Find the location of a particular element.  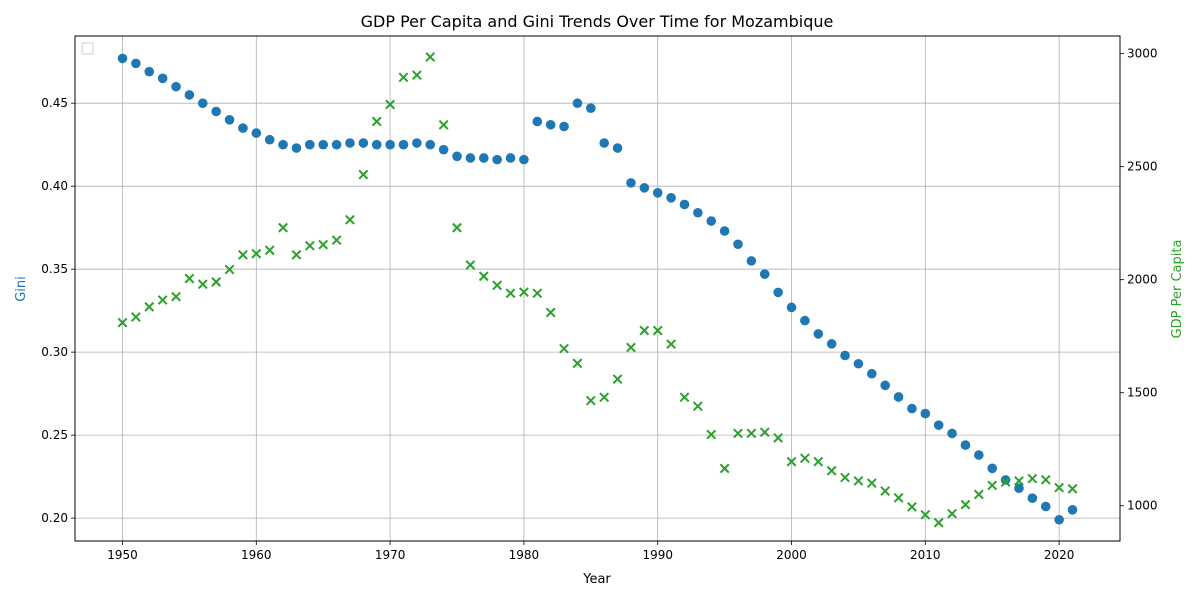

x-tick-label: 1960 is located at coordinates (256, 555).